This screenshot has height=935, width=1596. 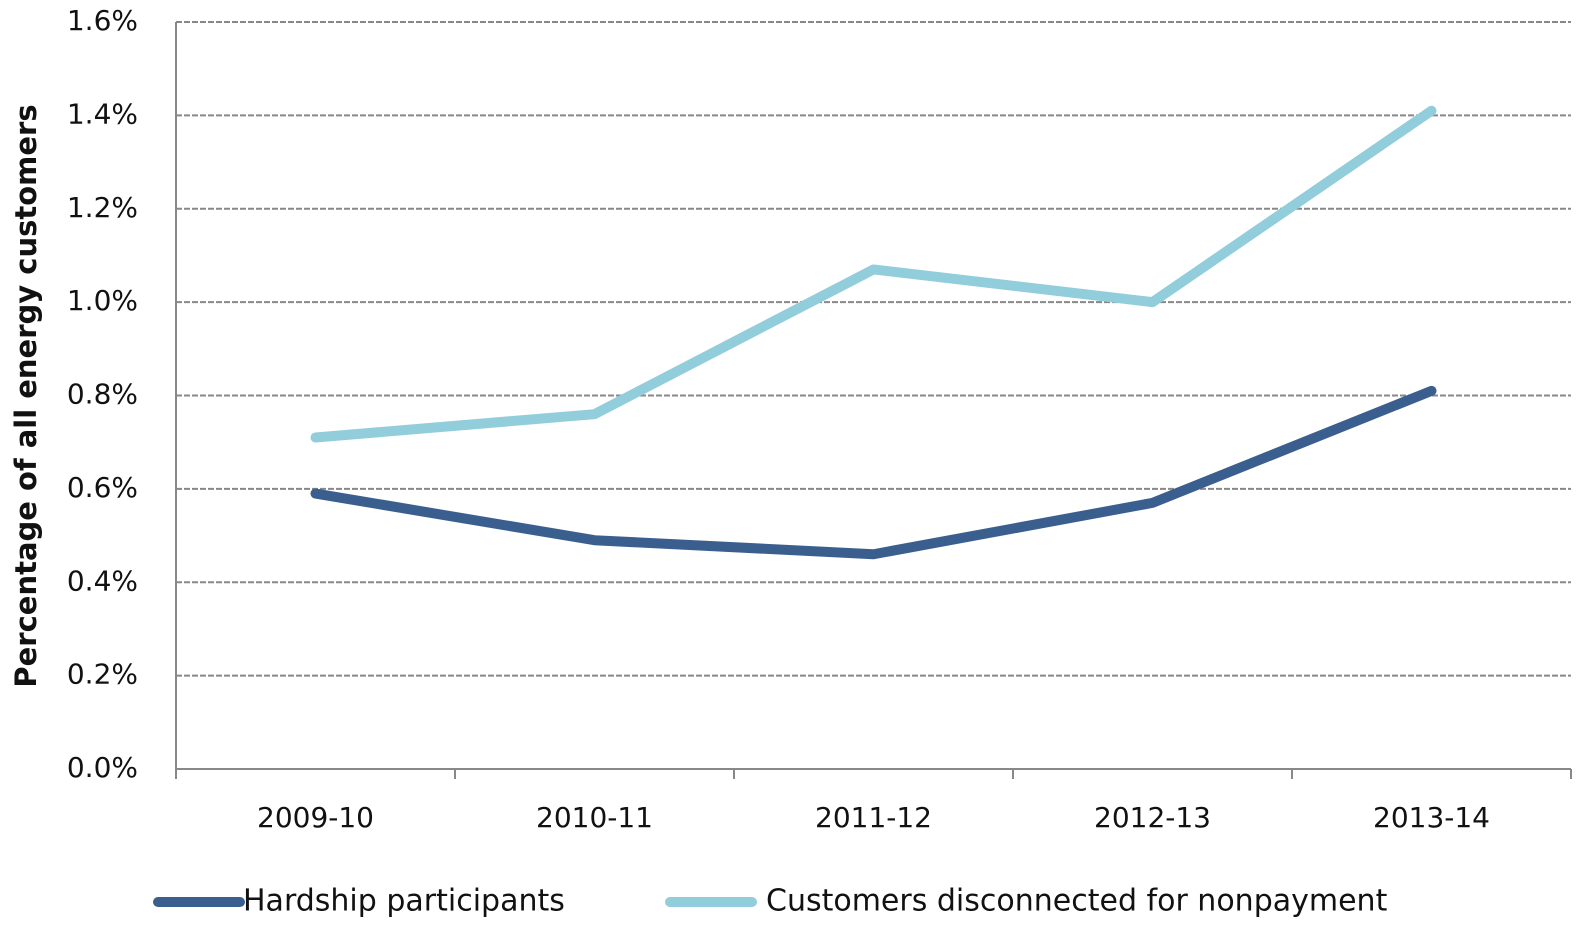 I want to click on y-tick-label: 1.0%, so click(x=102, y=300).